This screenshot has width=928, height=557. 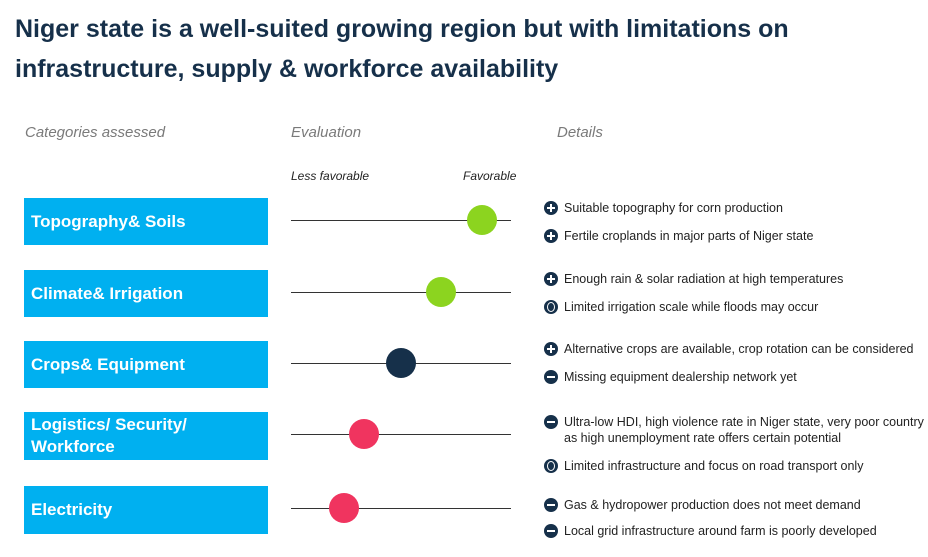 What do you see at coordinates (146, 293) in the screenshot?
I see `category-box: Climate& Irrigation` at bounding box center [146, 293].